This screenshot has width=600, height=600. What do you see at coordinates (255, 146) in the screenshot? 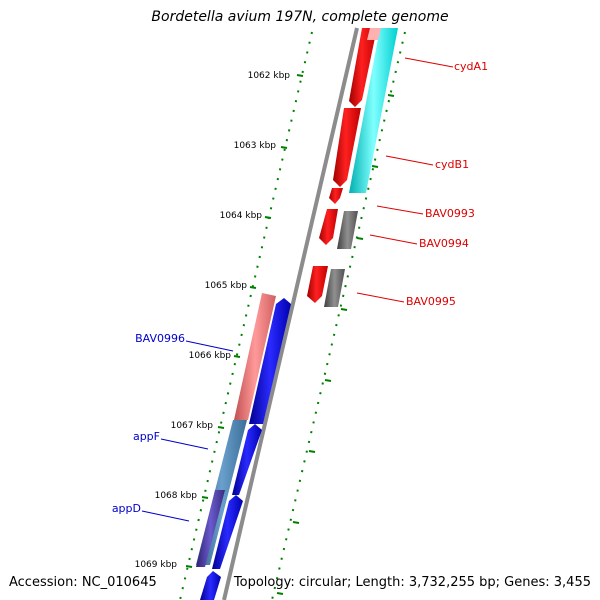
I see `tick-label: 1063 kbp` at bounding box center [255, 146].